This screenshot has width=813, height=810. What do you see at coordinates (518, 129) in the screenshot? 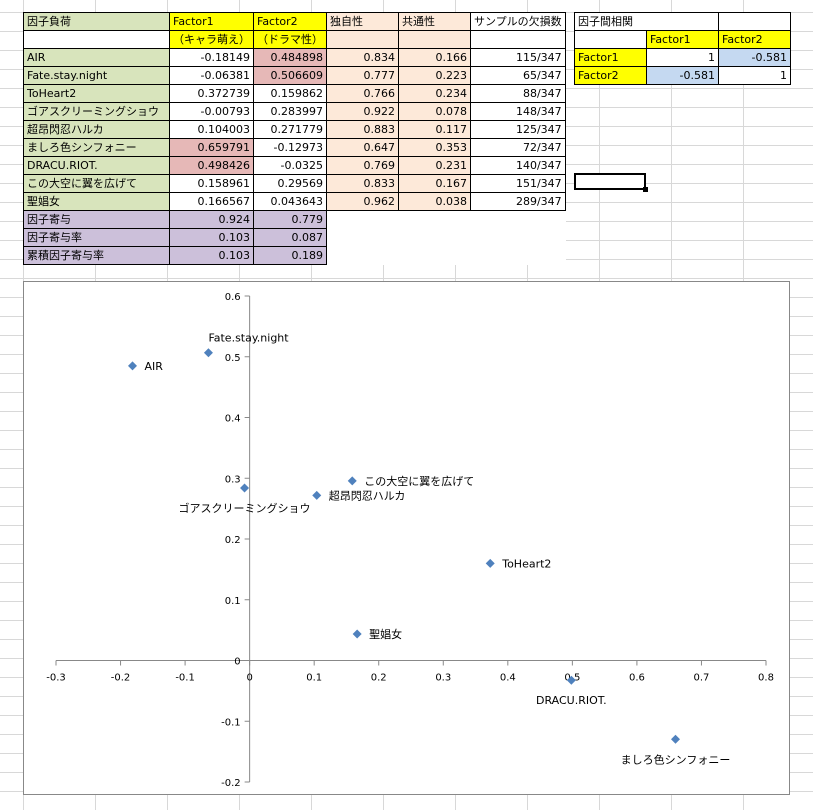
I see `missing-value: 125/347` at bounding box center [518, 129].